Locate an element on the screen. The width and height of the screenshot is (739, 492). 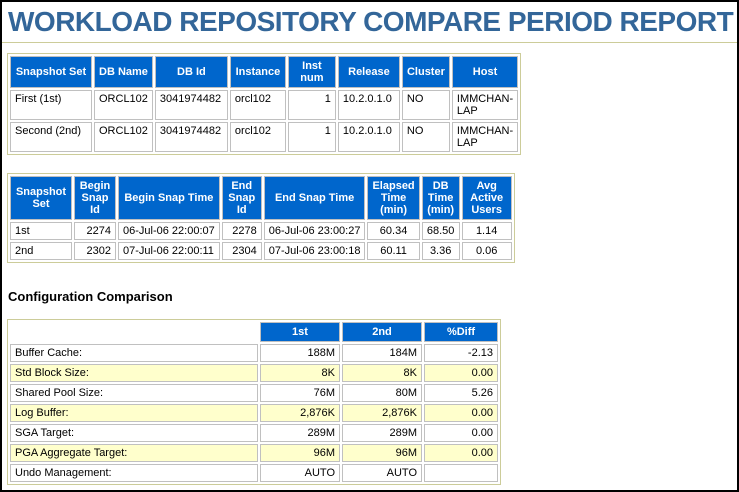
cell-config-label: Log Buffer: is located at coordinates (134, 413).